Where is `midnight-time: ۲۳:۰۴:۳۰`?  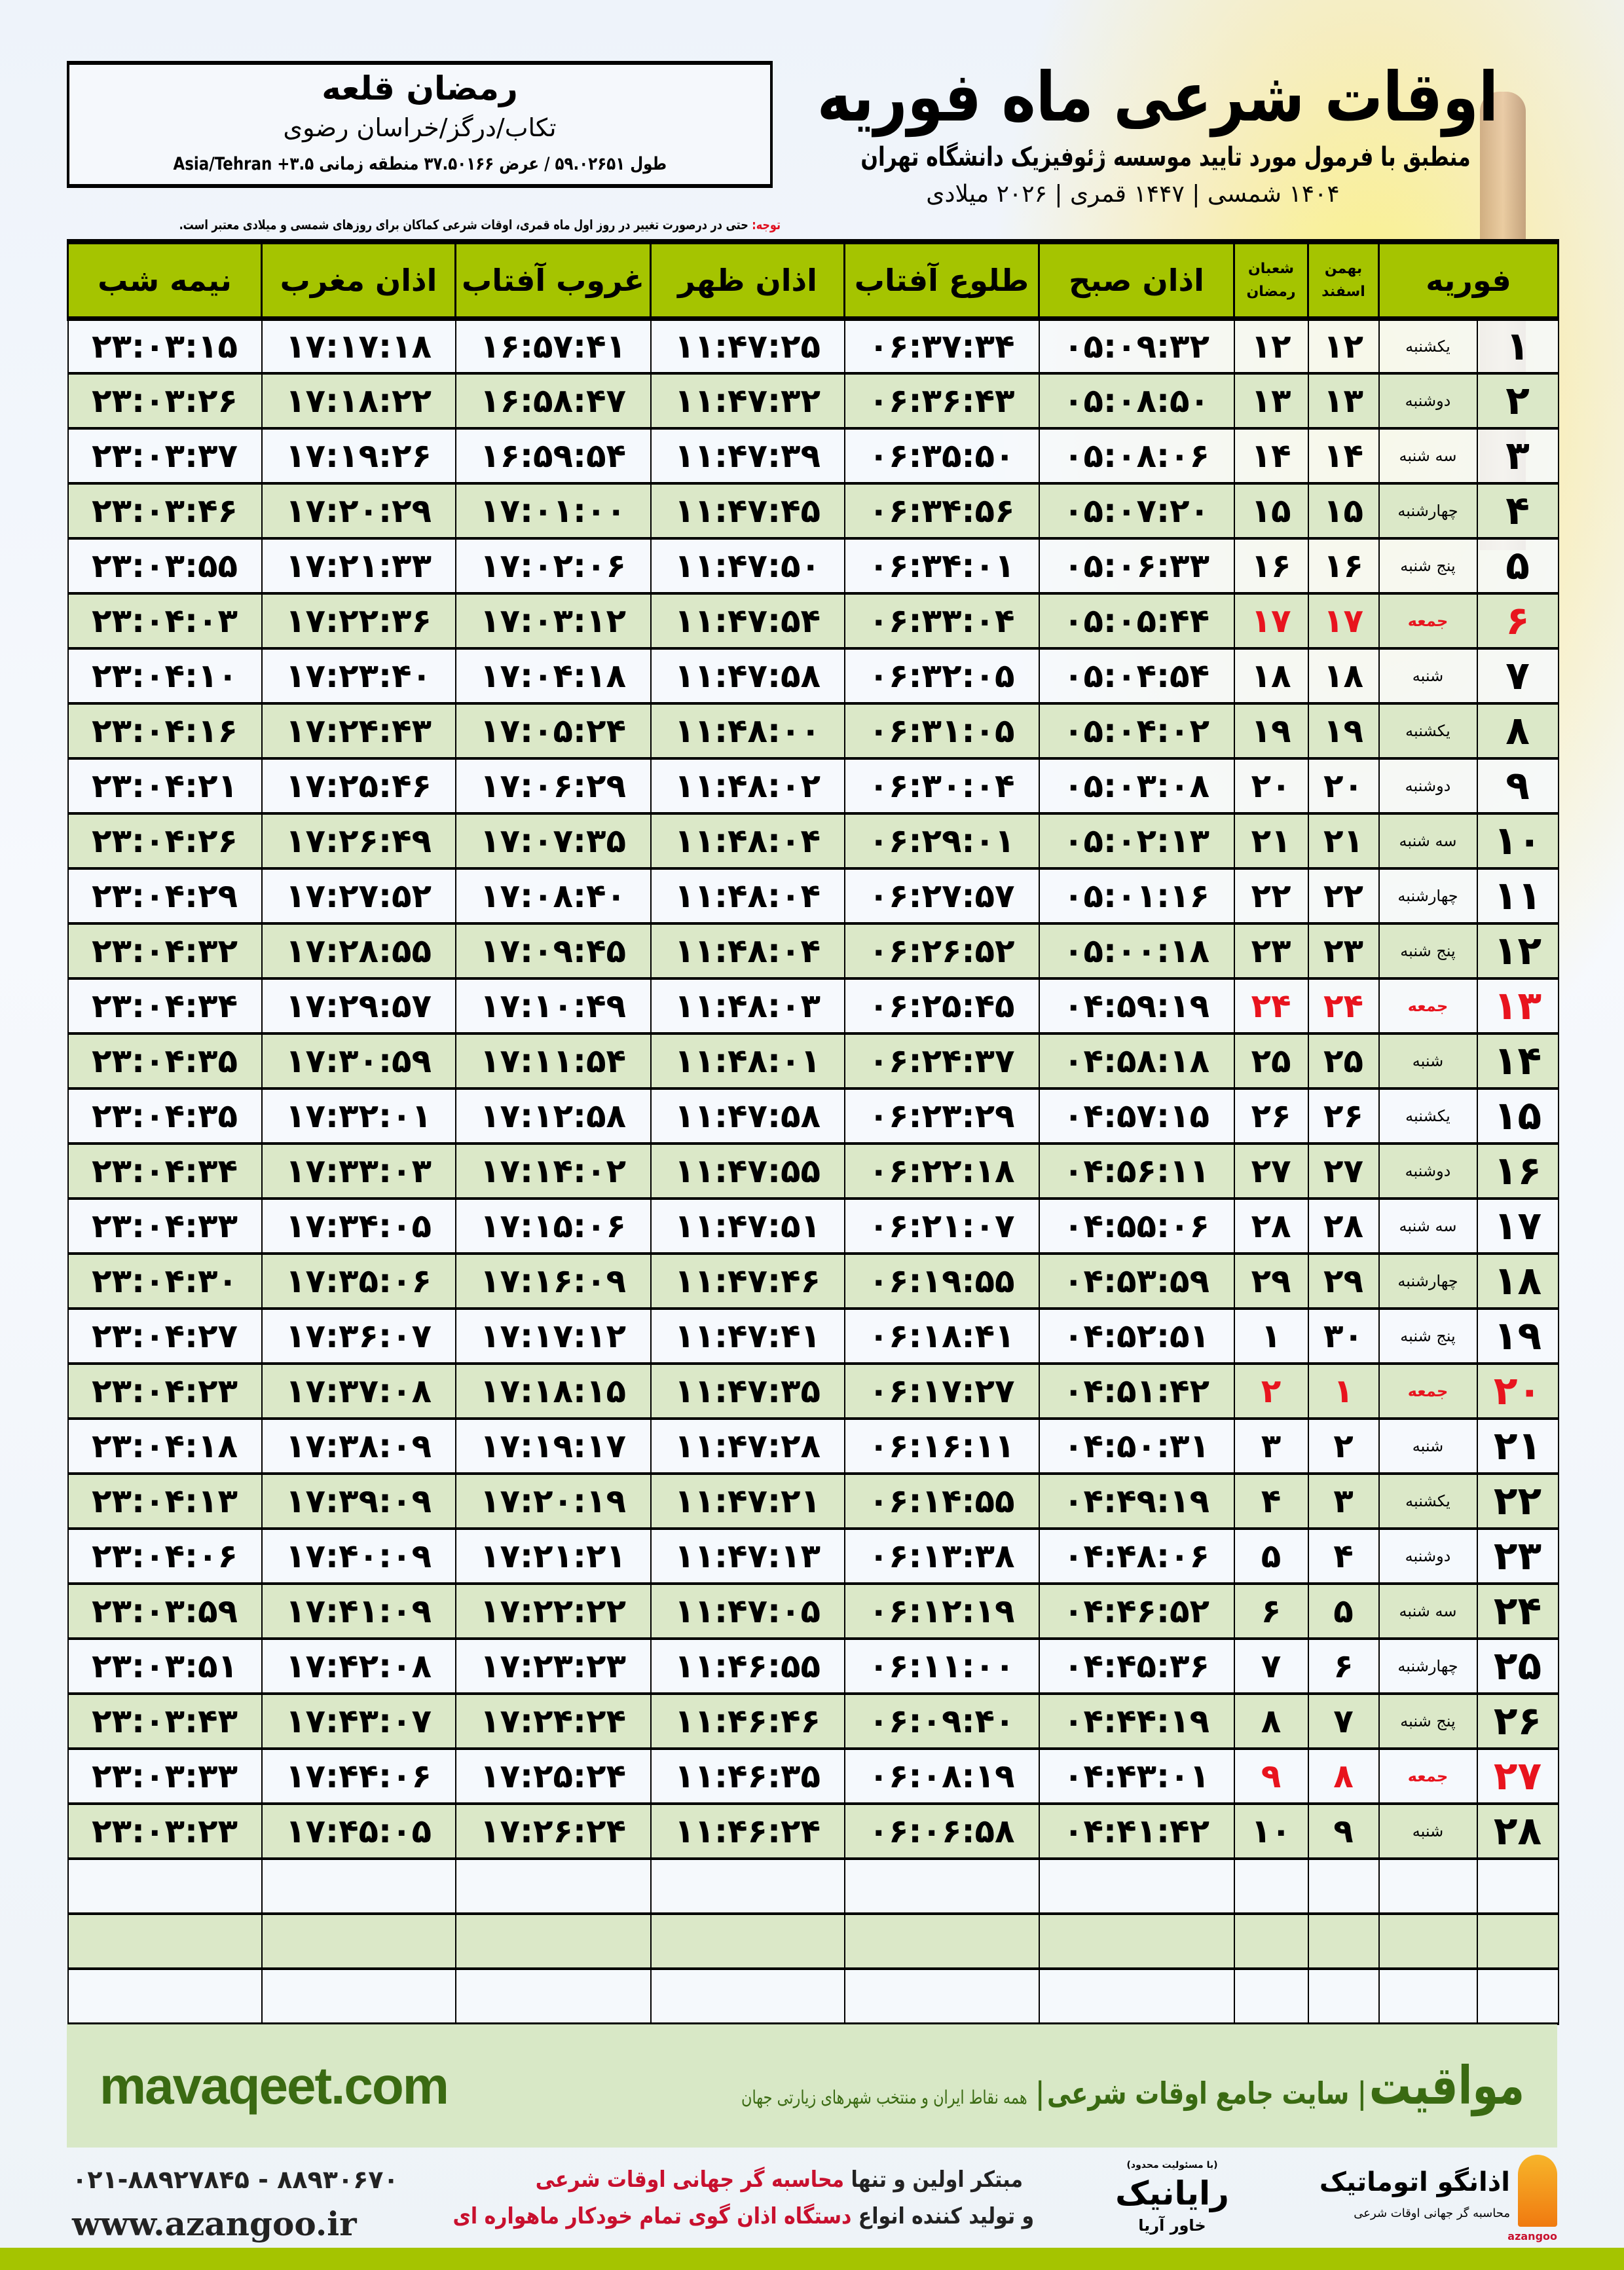 midnight-time: ۲۳:۰۴:۳۰ is located at coordinates (165, 1281).